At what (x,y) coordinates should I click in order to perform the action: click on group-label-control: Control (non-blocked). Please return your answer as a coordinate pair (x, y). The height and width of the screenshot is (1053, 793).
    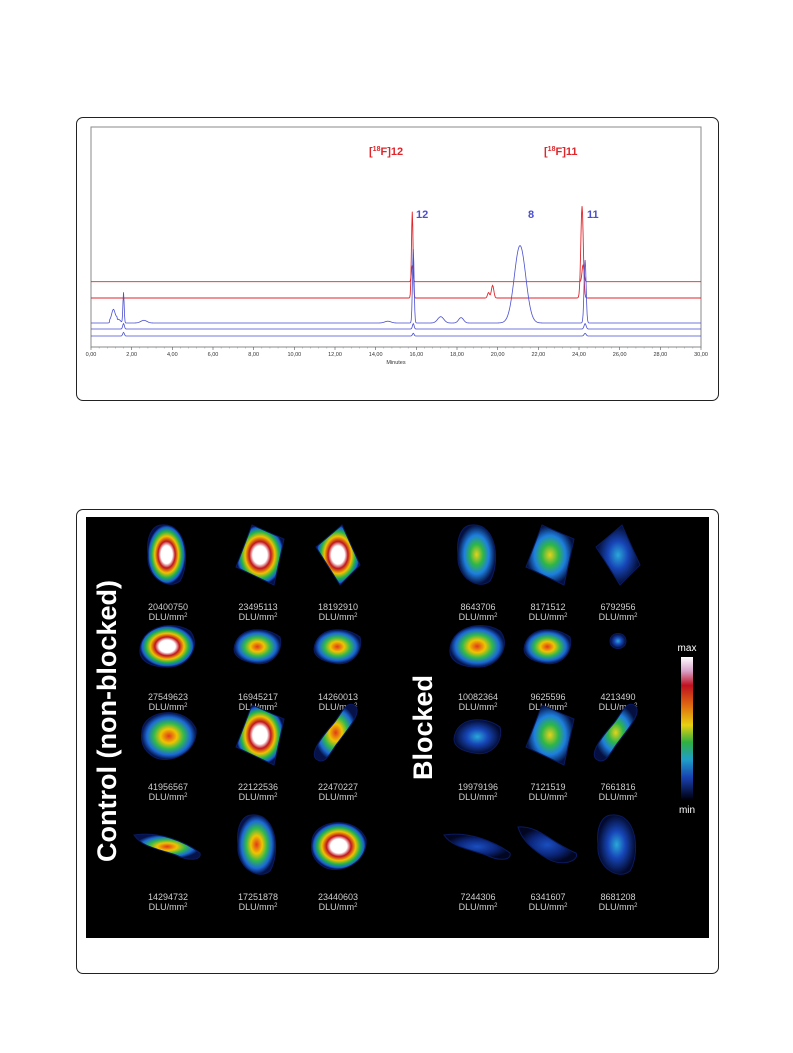
    Looking at the image, I should click on (107, 721).